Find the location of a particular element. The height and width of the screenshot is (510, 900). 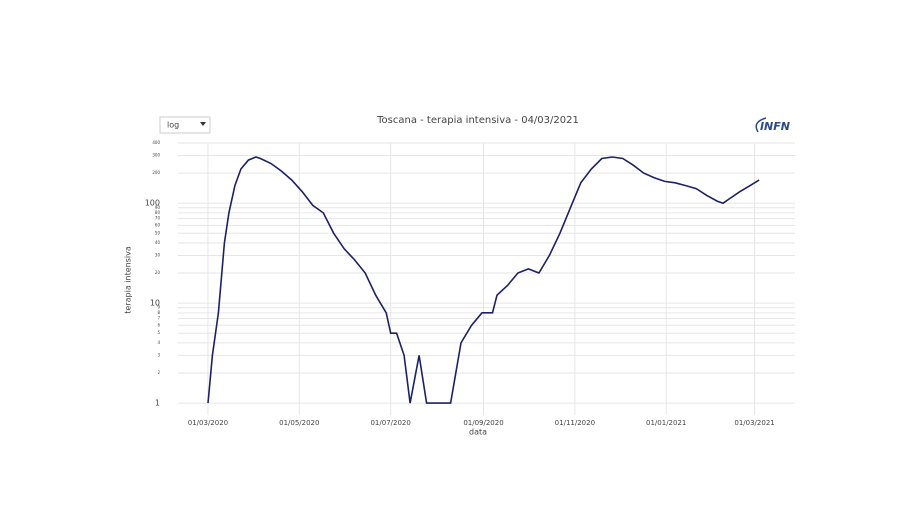

scale-selector: log is located at coordinates (185, 125).